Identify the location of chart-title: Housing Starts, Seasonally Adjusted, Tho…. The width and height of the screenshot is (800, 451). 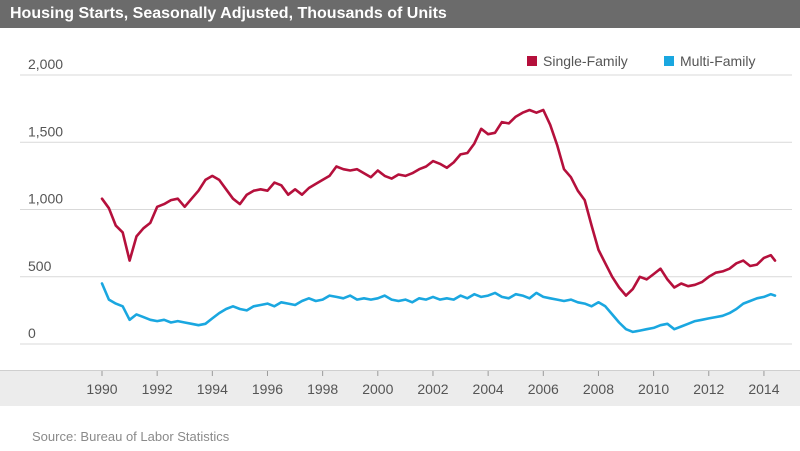
(228, 13).